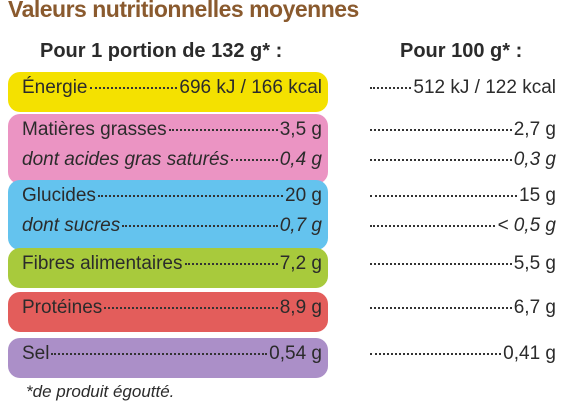  Describe the element at coordinates (300, 263) in the screenshot. I see `portion-value: 7,2 g` at that location.